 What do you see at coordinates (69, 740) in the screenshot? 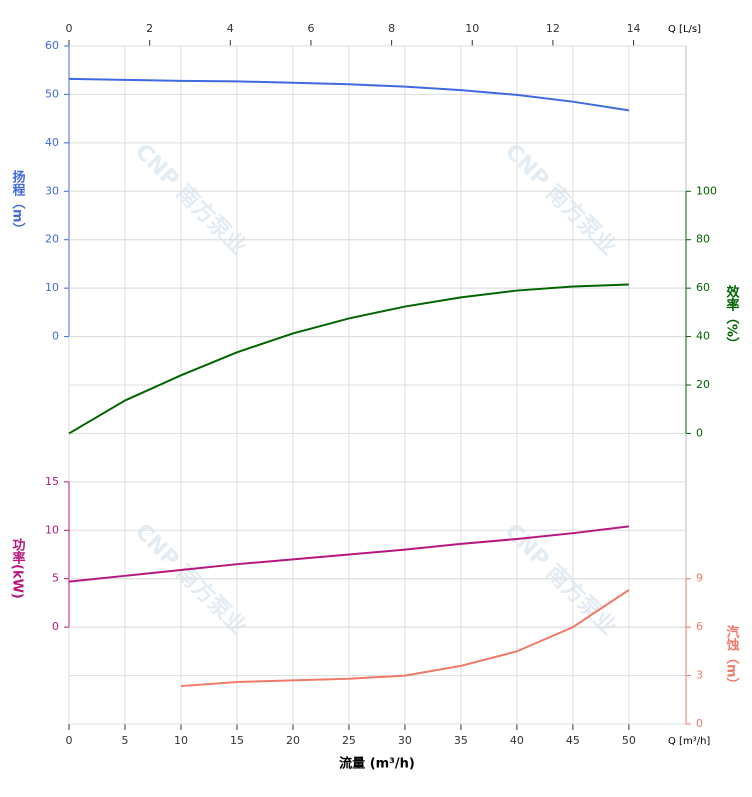
I see `x-tick-label: 0` at bounding box center [69, 740].